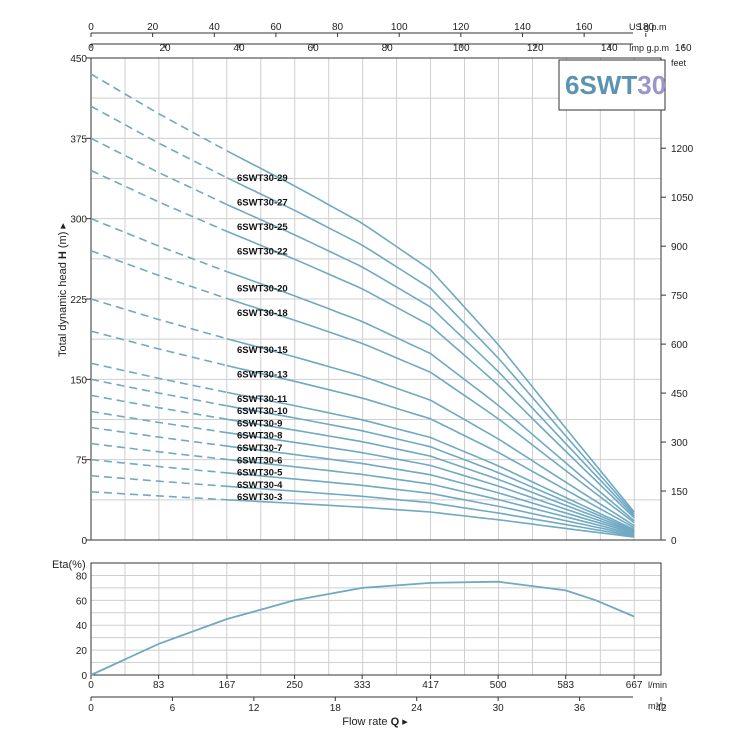  I want to click on curve-label-6SWT30-27: 6SWT30-27, so click(262, 202).